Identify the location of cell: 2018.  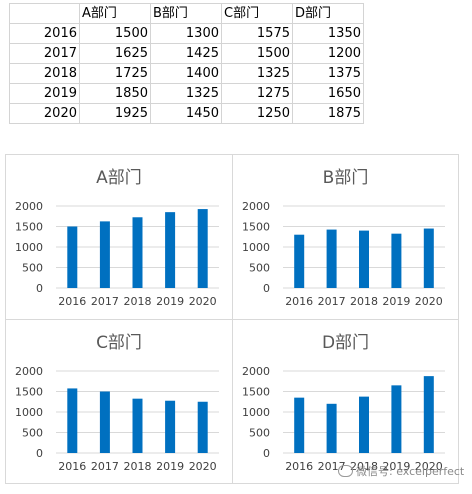
(44, 73).